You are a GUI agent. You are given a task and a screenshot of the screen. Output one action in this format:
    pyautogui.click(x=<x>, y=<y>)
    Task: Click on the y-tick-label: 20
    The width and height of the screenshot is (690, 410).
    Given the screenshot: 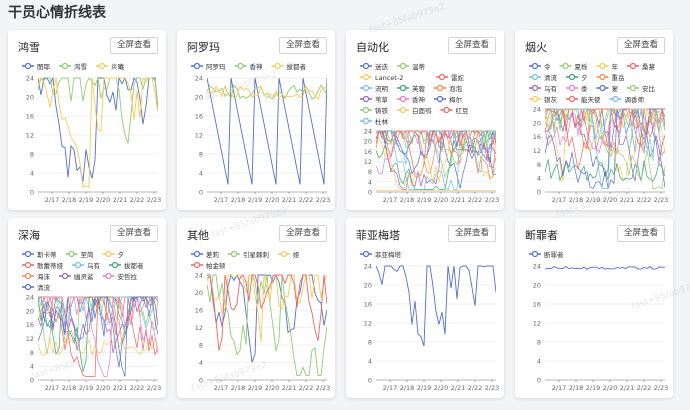 What is the action you would take?
    pyautogui.click(x=537, y=123)
    